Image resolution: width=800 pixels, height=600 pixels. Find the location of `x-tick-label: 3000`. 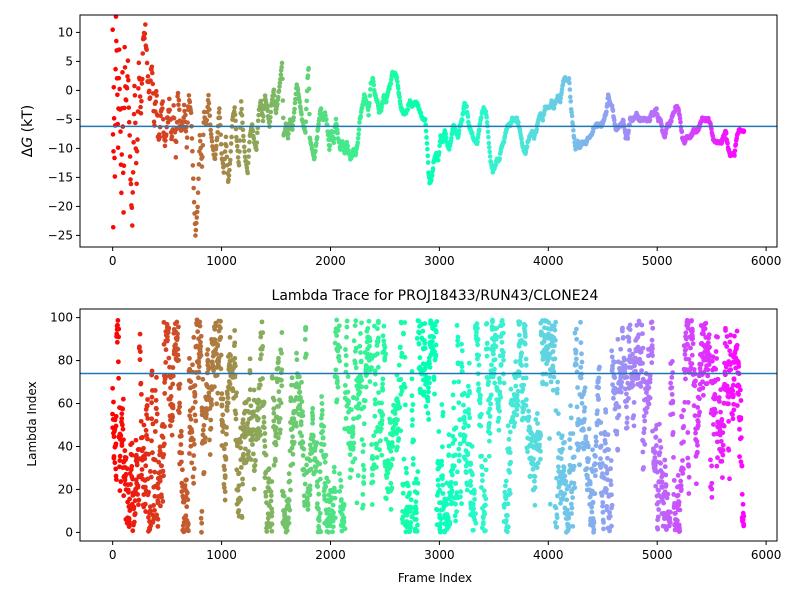

x-tick-label: 3000 is located at coordinates (439, 261).